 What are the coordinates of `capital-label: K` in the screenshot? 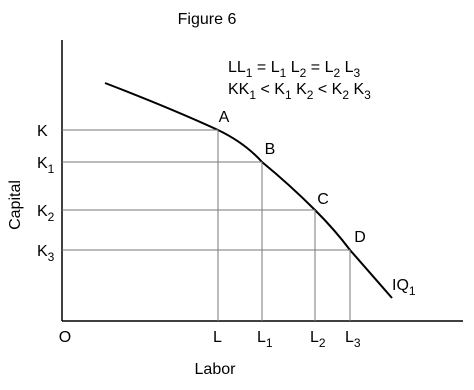 It's located at (42, 131).